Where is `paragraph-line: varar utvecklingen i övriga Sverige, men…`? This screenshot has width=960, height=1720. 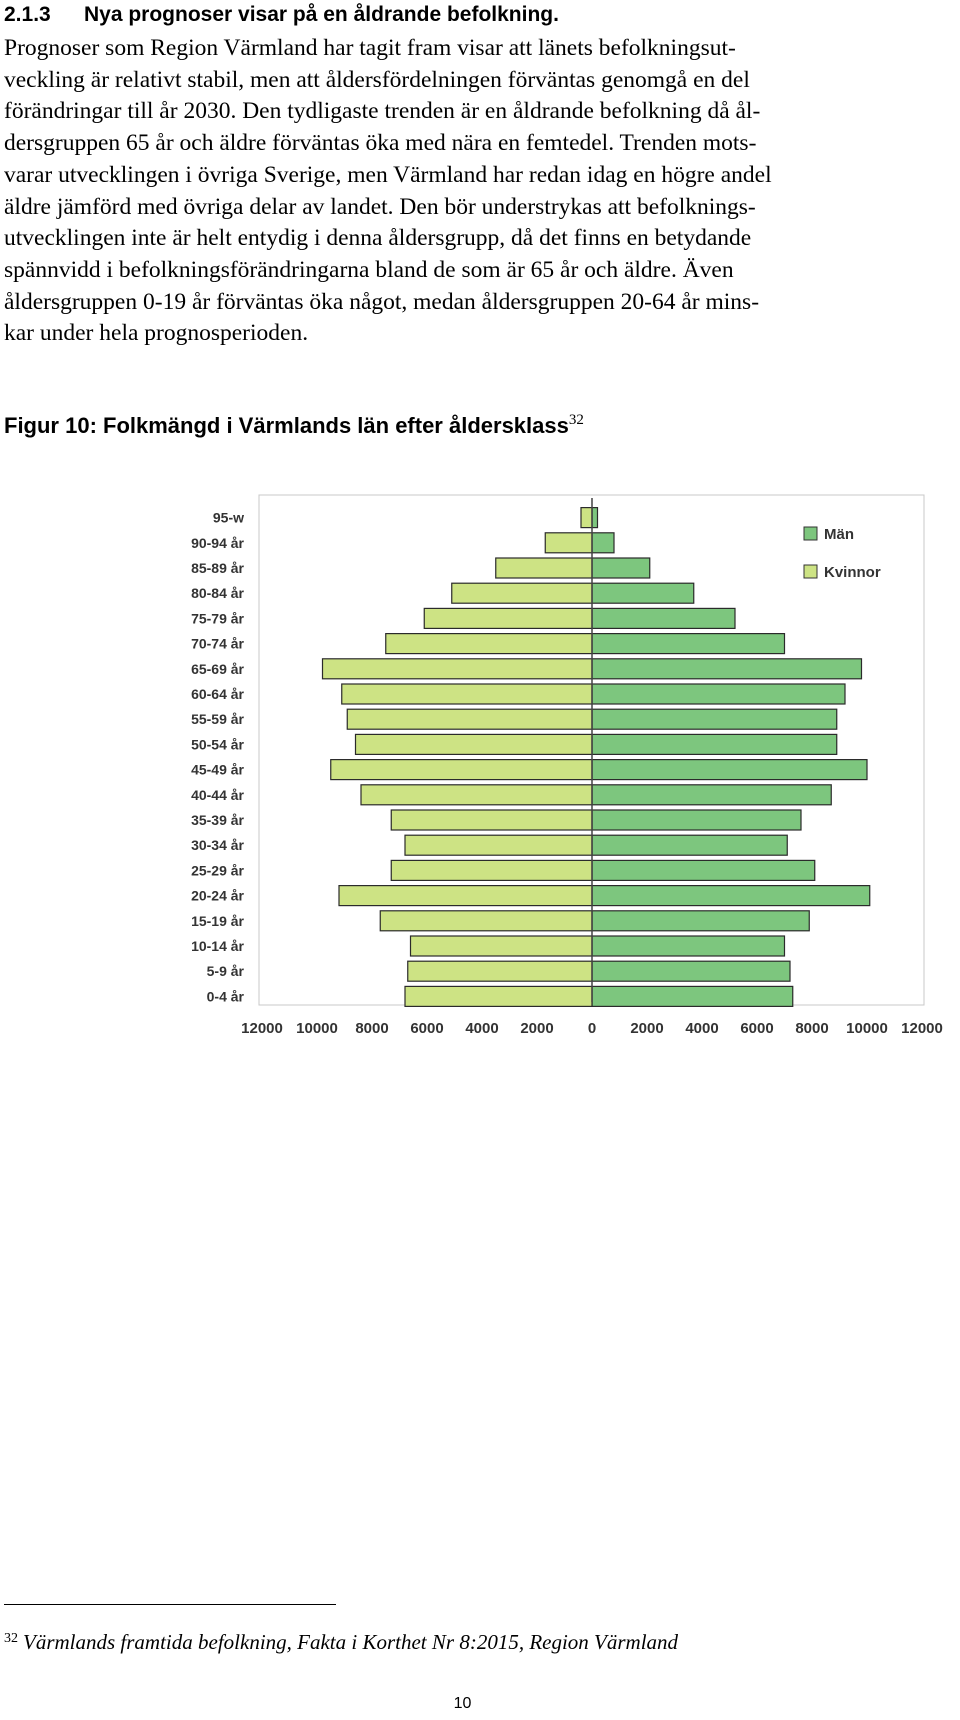
paragraph-line: varar utvecklingen i övriga Sverige, men… is located at coordinates (388, 174).